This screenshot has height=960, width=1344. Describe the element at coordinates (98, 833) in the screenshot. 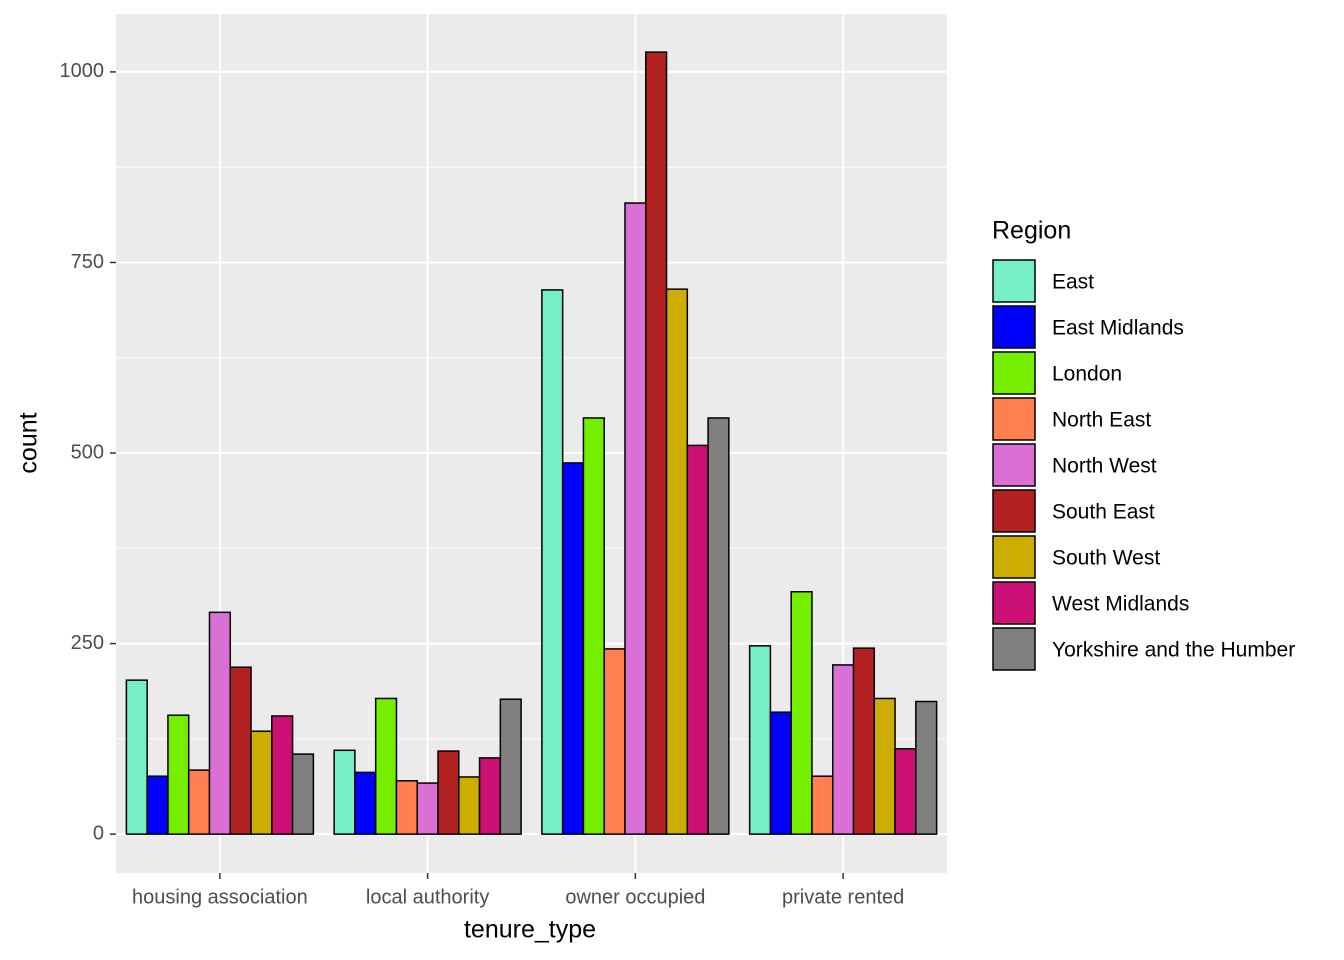

I see `y-tick-label: 0` at that location.